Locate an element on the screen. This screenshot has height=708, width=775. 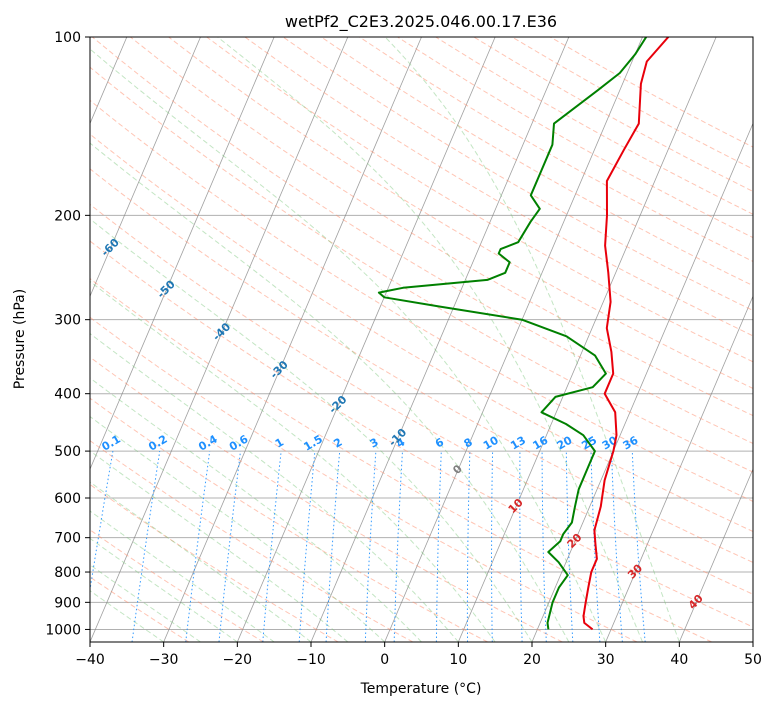
y-axis: 100 200 300 400 500 600 700 800 900 1000 is located at coordinates (67, 334).